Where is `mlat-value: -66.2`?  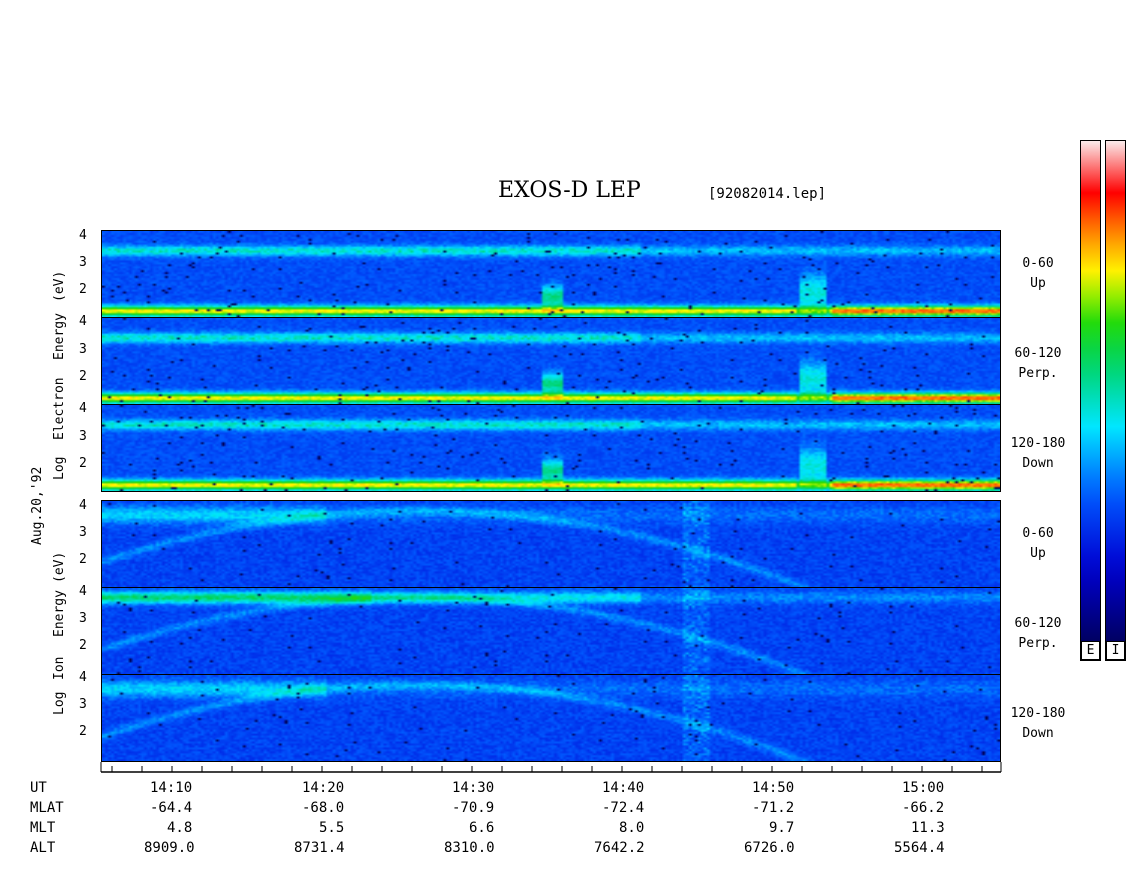
mlat-value: -66.2 is located at coordinates (923, 808).